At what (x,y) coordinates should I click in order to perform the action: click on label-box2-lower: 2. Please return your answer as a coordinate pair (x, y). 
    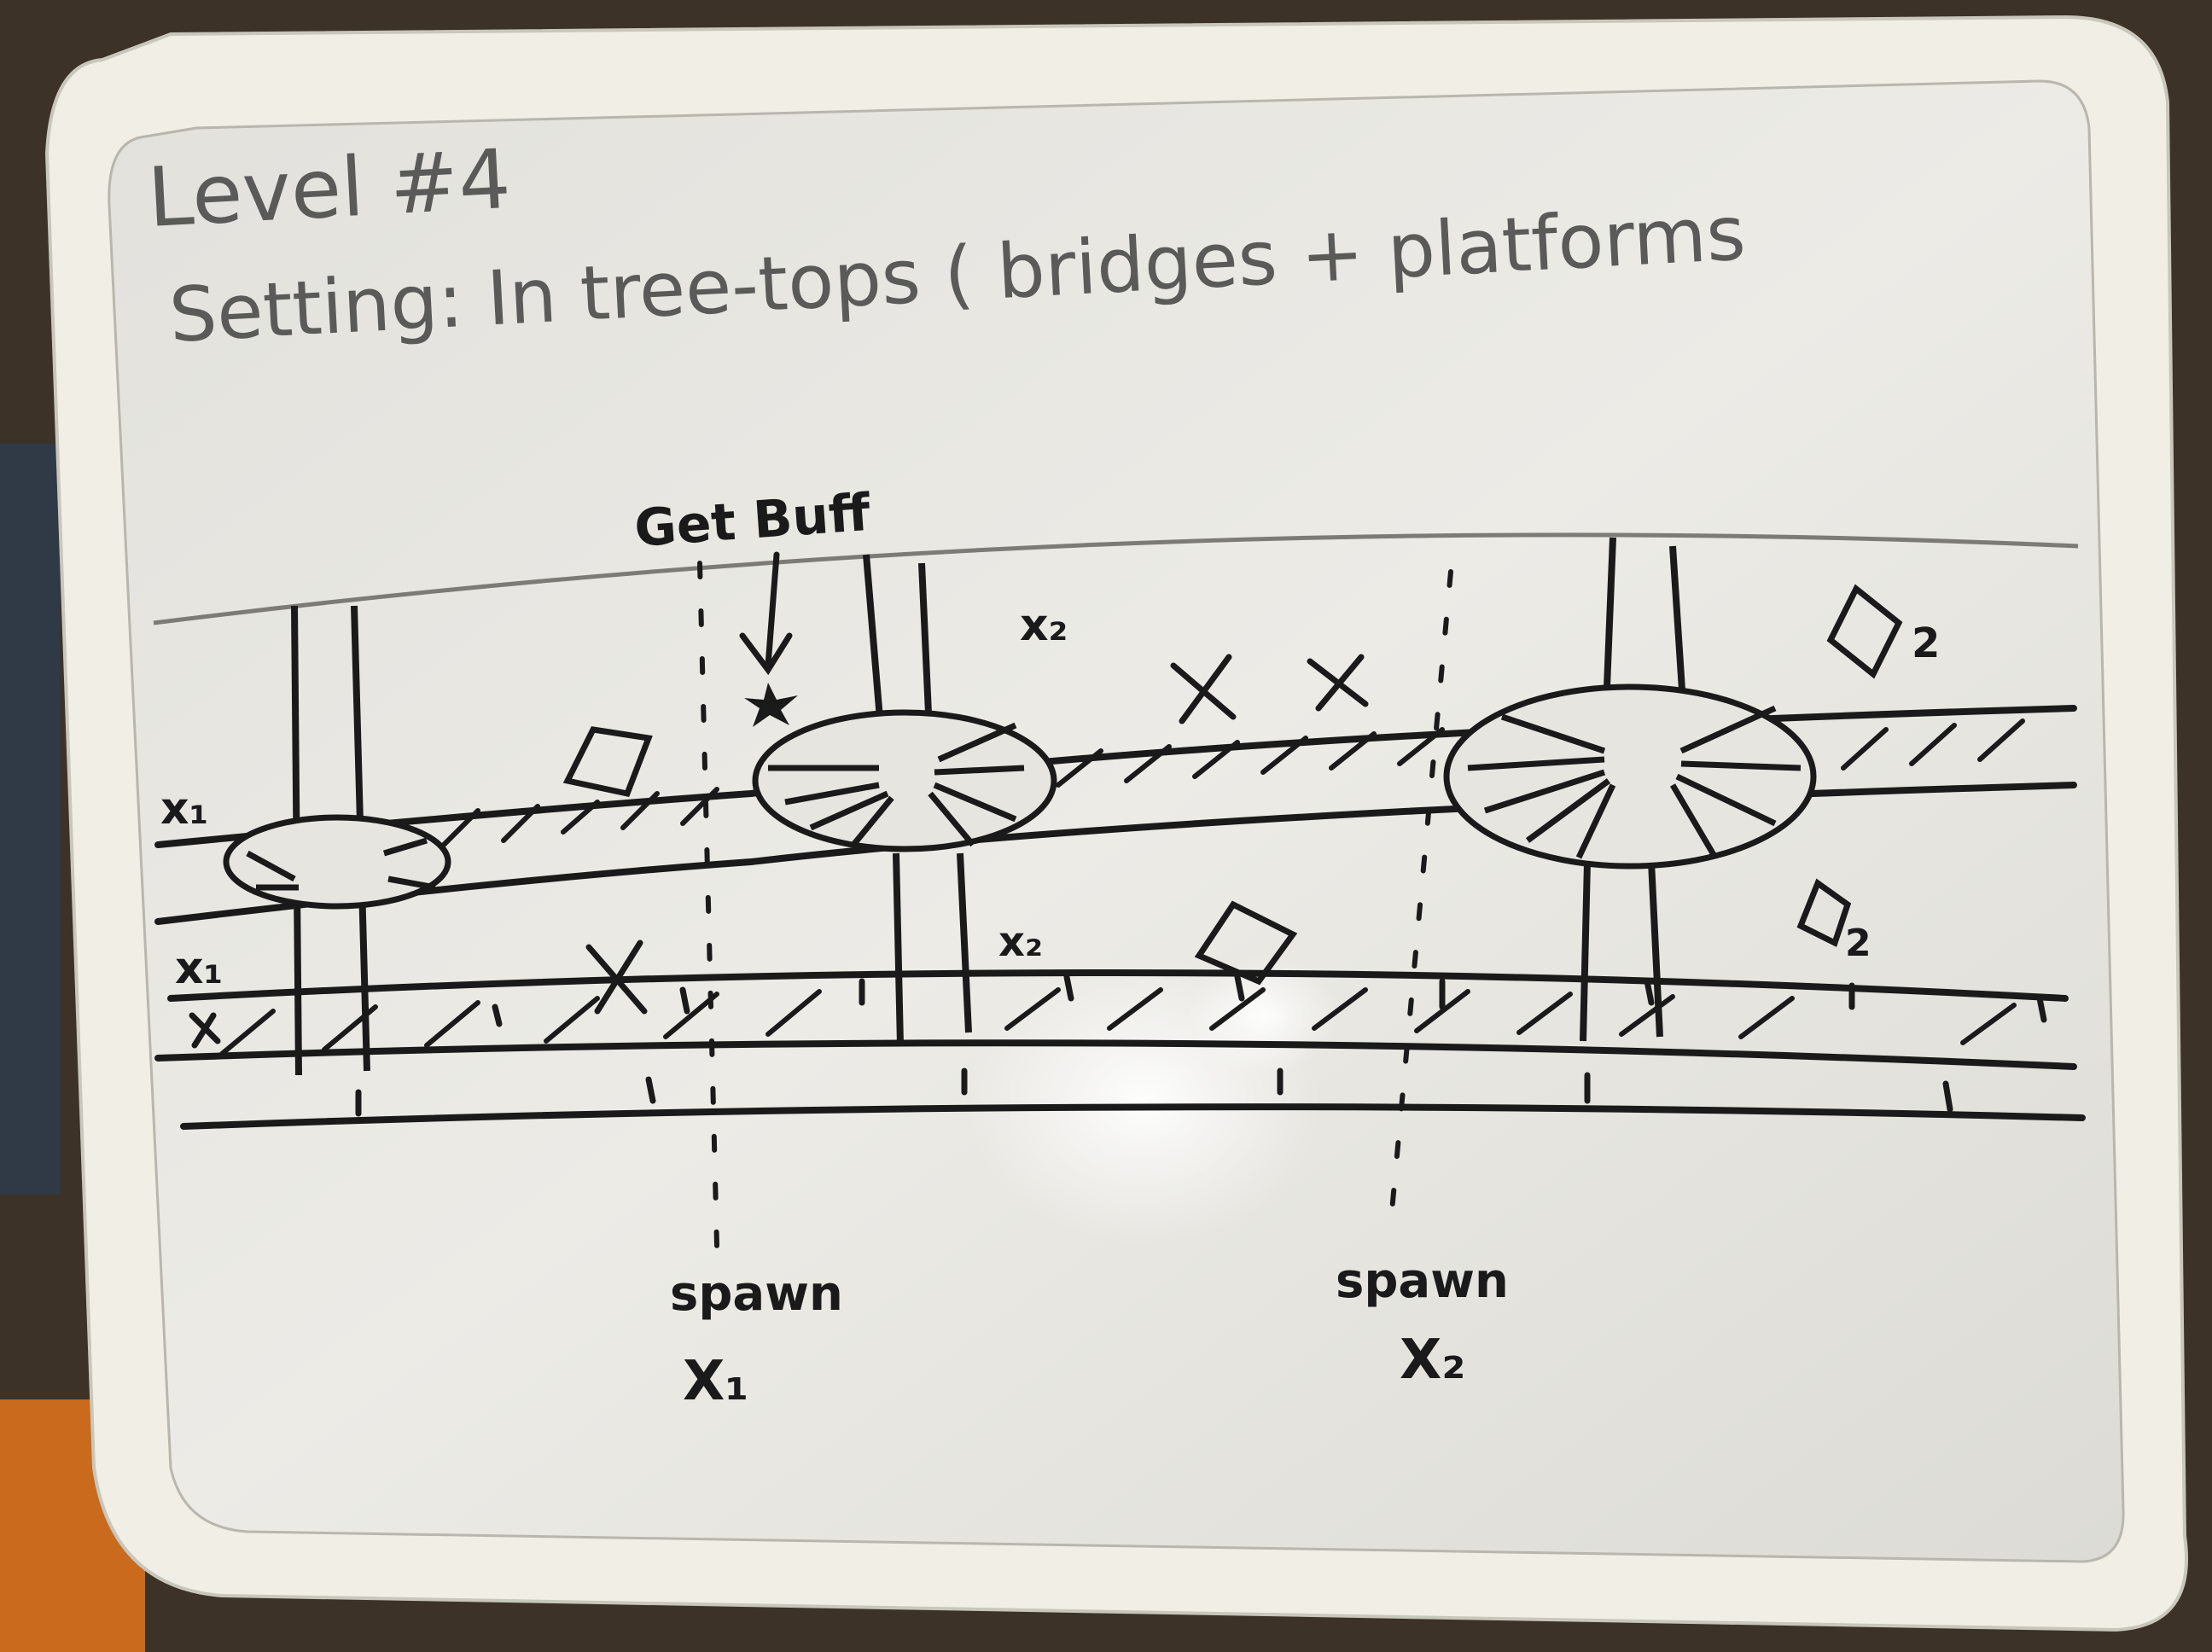
    Looking at the image, I should click on (1858, 943).